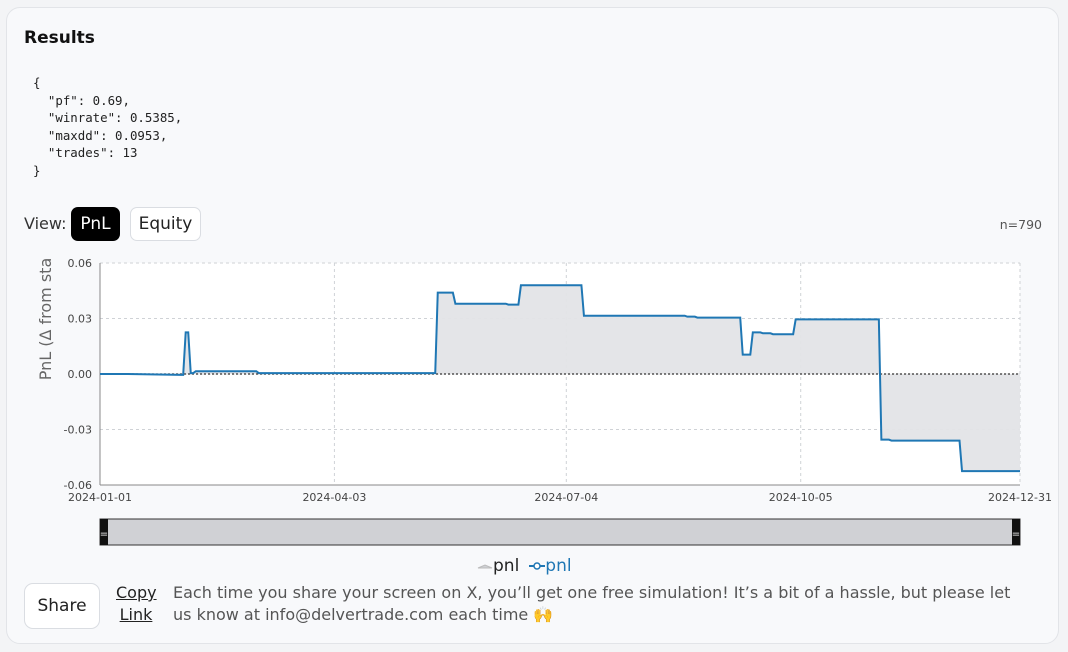 The width and height of the screenshot is (1068, 652). What do you see at coordinates (506, 566) in the screenshot?
I see `legend-label-fill: pnl` at bounding box center [506, 566].